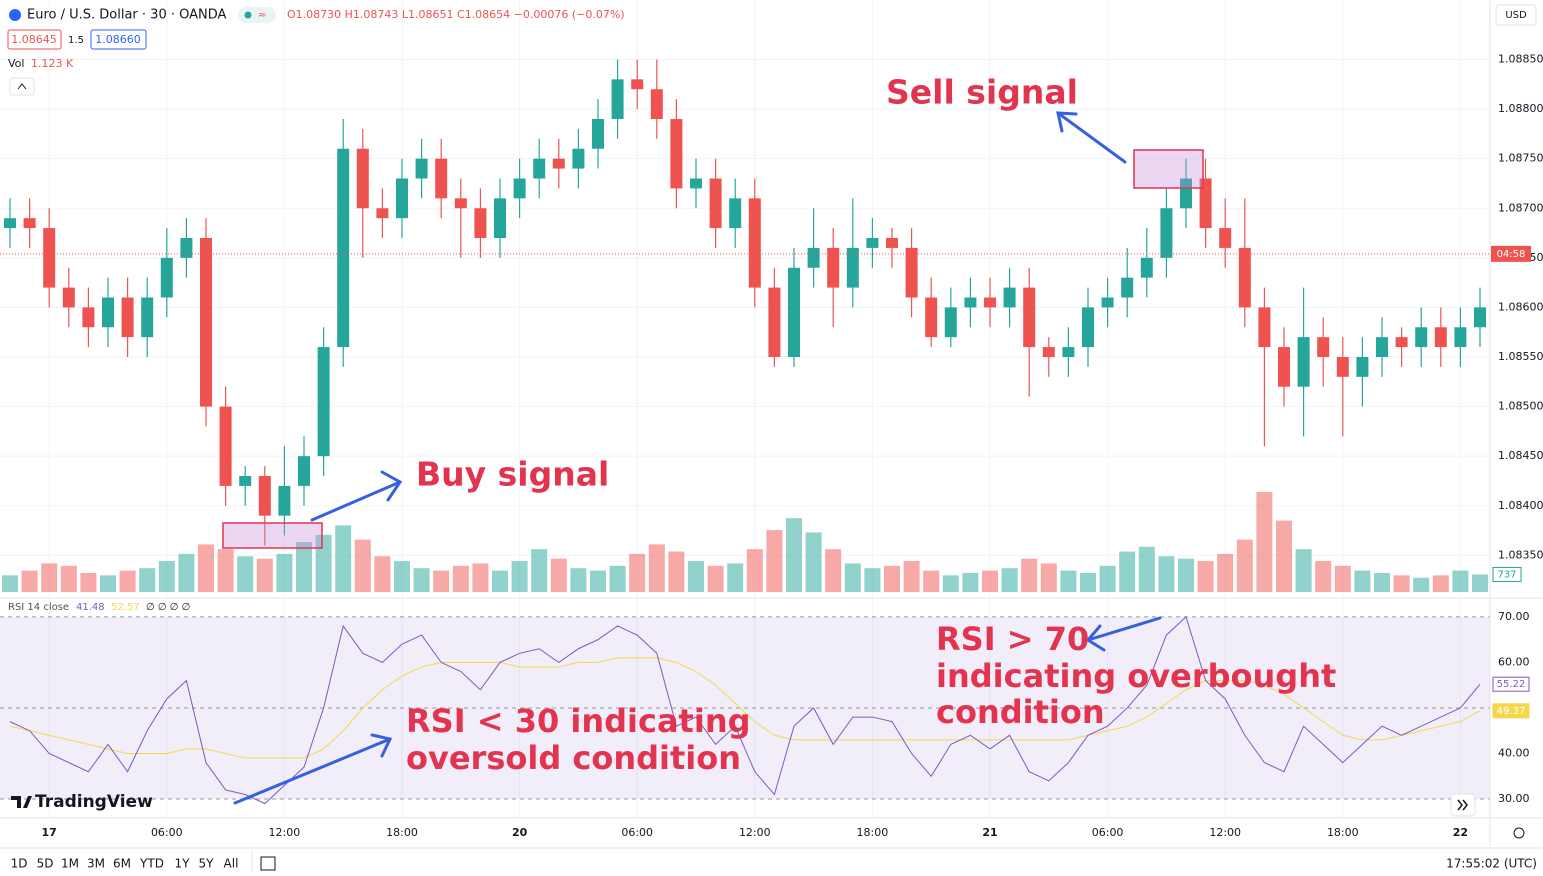 The width and height of the screenshot is (1543, 876). I want to click on scroll-button, so click(1463, 805).